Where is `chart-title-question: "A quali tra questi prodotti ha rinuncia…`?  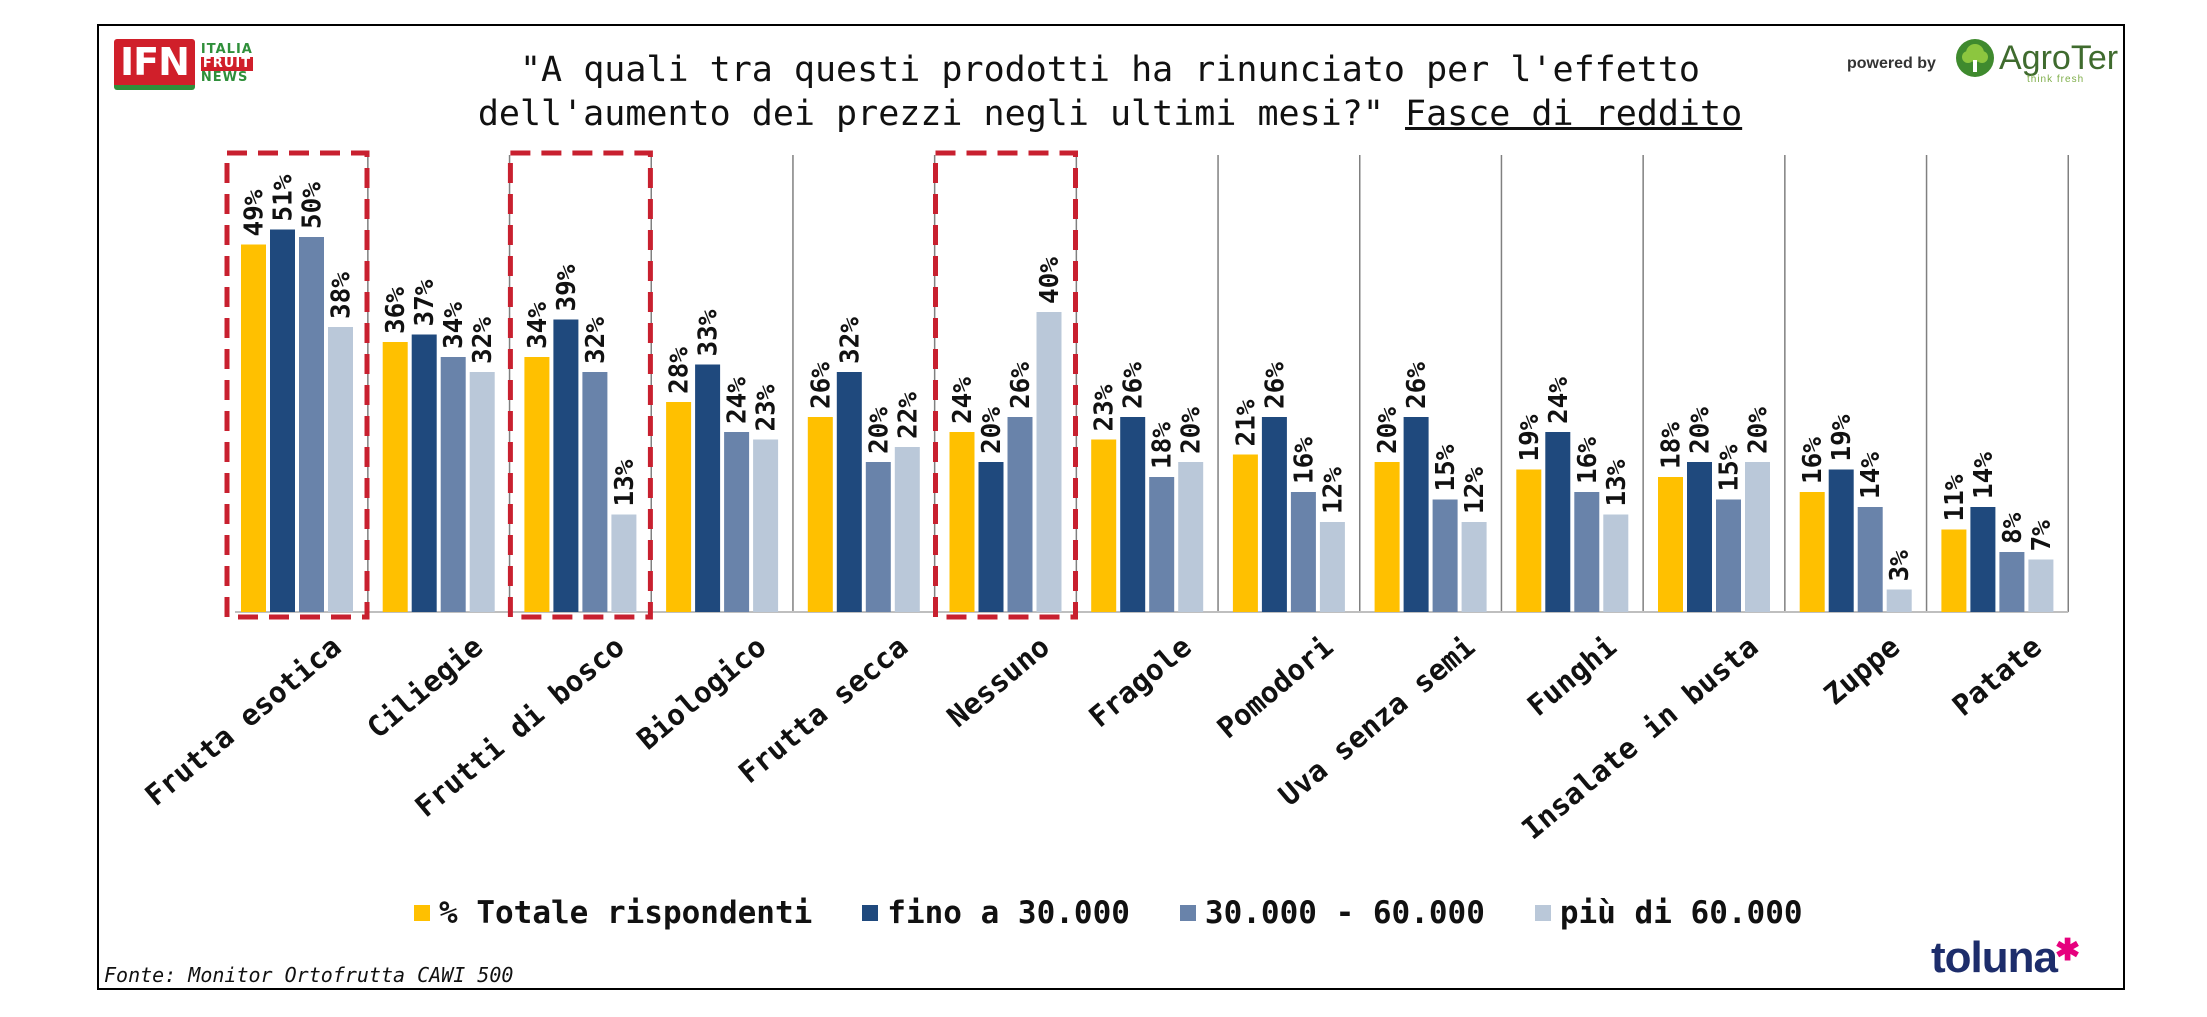
chart-title-question: "A quali tra questi prodotti ha rinuncia… is located at coordinates (1089, 92).